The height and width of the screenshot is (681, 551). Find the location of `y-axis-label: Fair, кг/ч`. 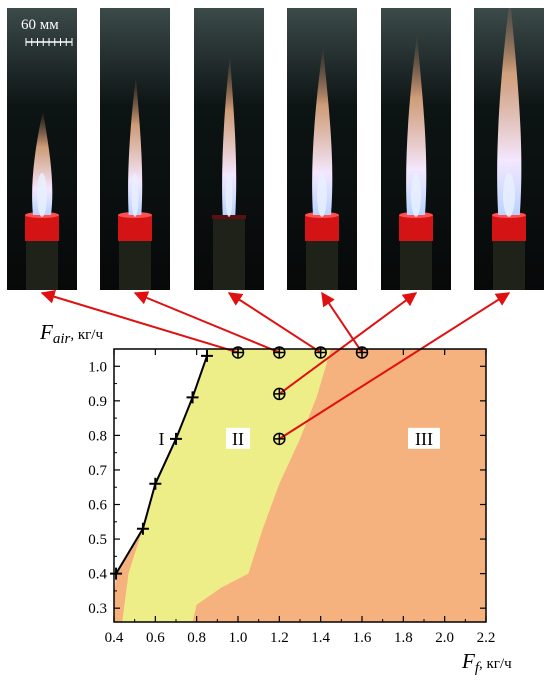

y-axis-label: Fair, кг/ч is located at coordinates (71, 333).